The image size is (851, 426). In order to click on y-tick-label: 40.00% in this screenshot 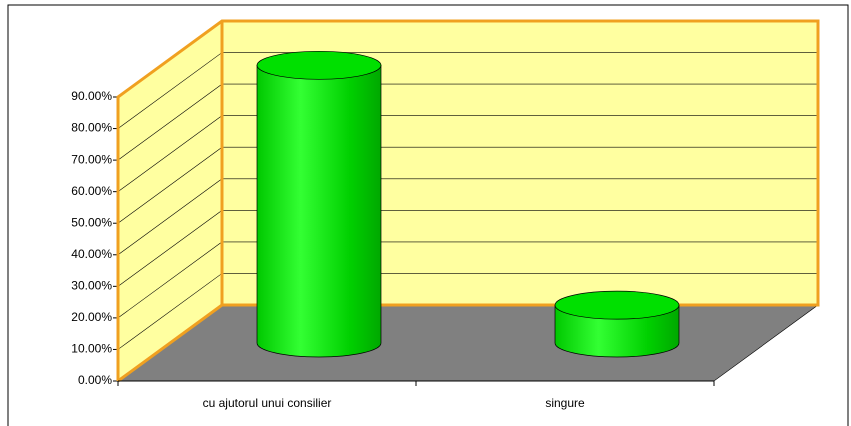, I will do `click(91, 254)`.